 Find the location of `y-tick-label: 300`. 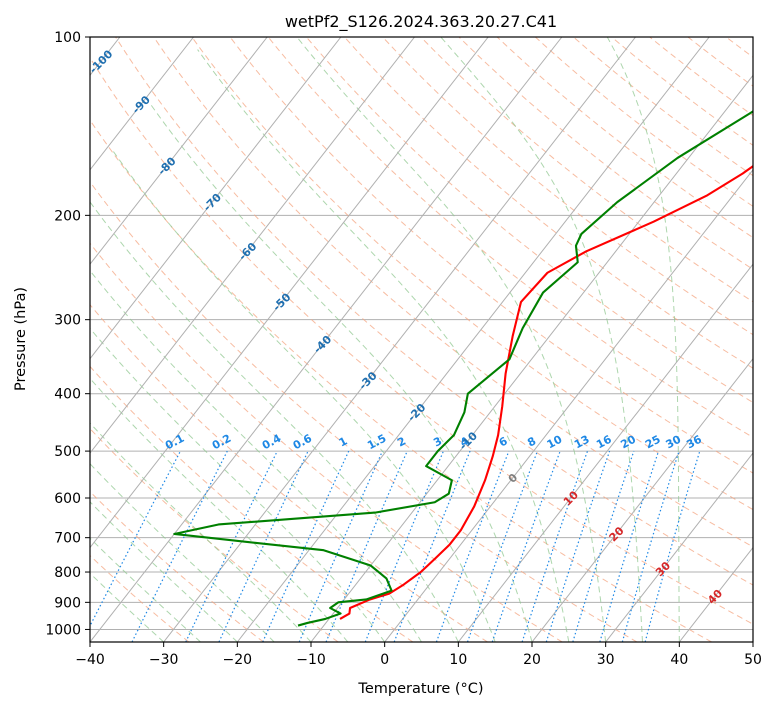

y-tick-label: 300 is located at coordinates (67, 321).